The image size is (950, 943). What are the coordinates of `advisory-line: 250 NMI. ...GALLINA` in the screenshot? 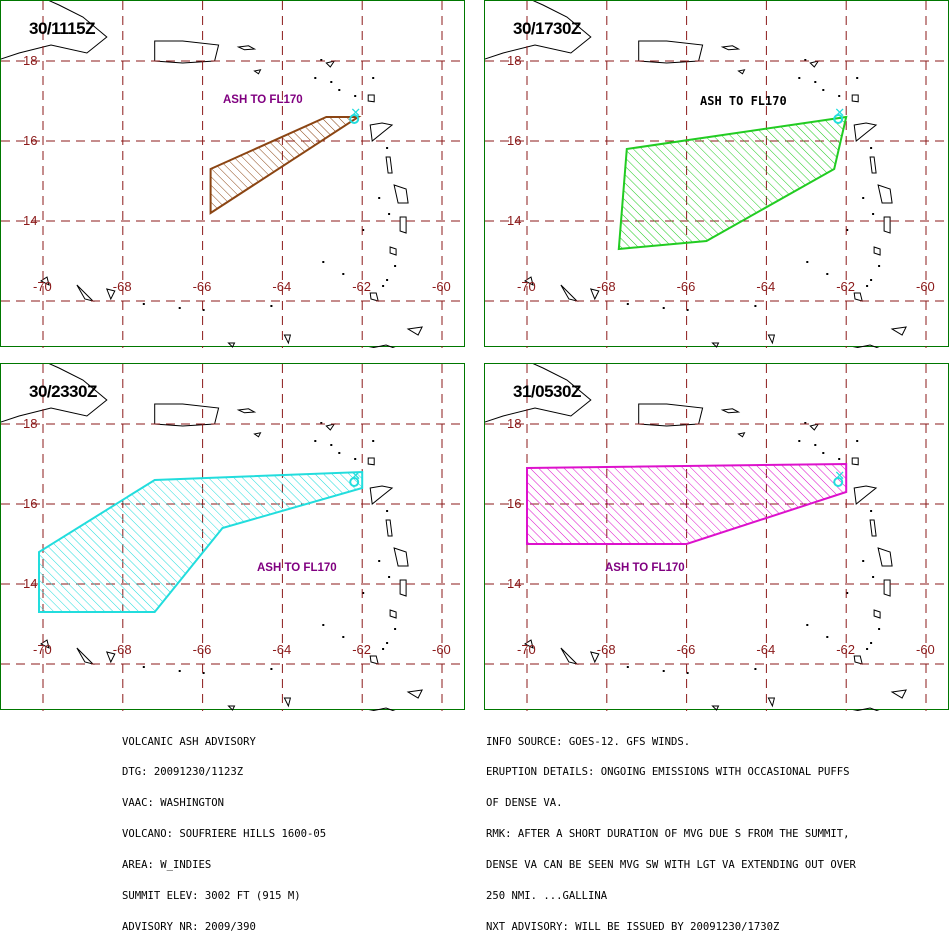 It's located at (547, 896).